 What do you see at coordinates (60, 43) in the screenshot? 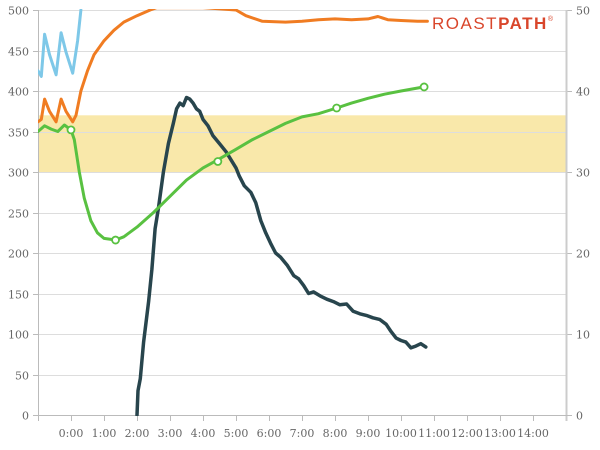
I see `series-environment-temperature` at bounding box center [60, 43].